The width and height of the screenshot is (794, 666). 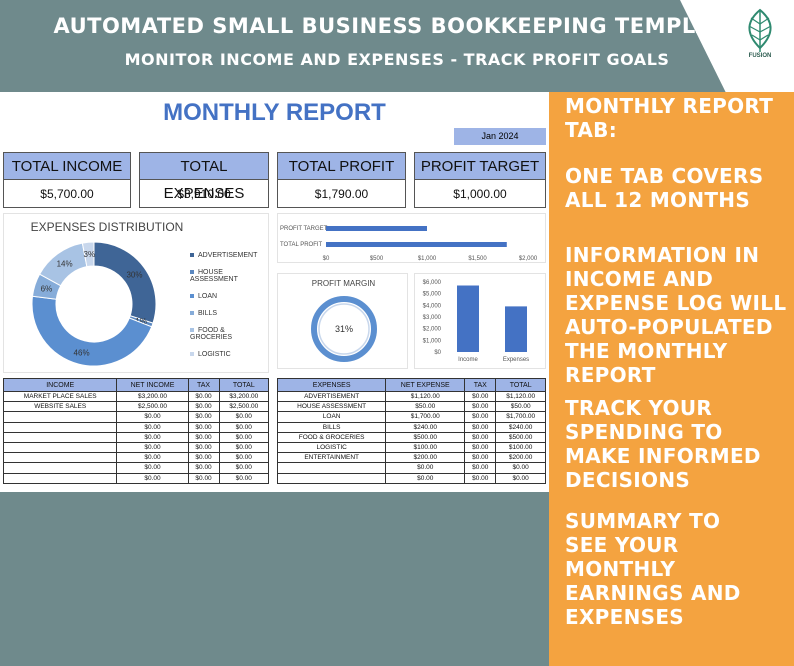 I want to click on table-cell: FOOD & GROCERIES, so click(x=331, y=437).